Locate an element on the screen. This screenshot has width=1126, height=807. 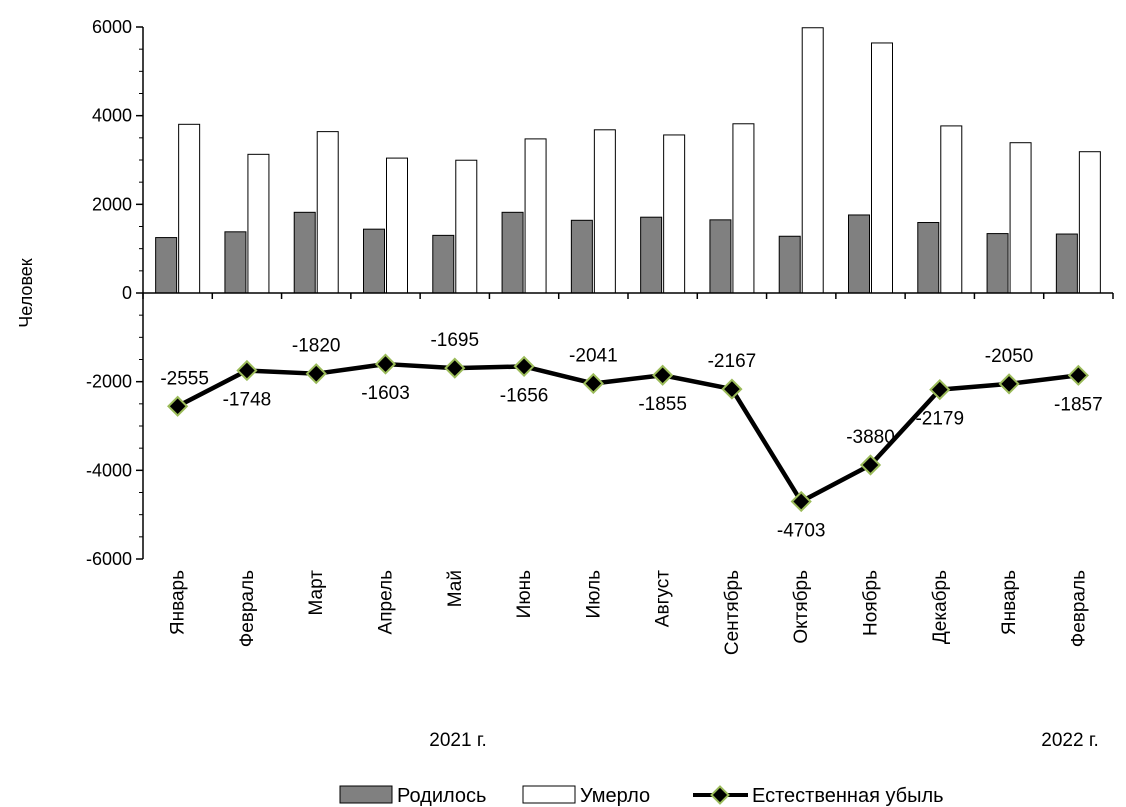
category-label: Март is located at coordinates (316, 593).